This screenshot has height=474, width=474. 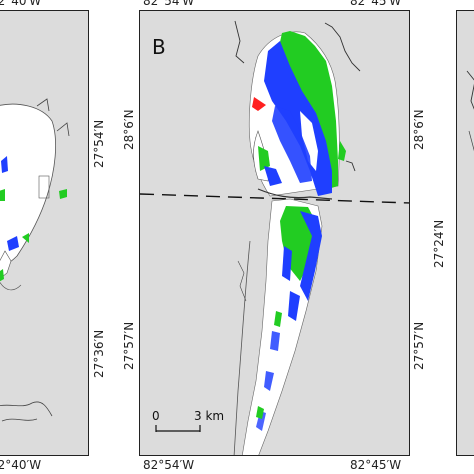 I want to click on panel-b-lat-lower-left-label: 27°57′N, so click(x=129, y=345).